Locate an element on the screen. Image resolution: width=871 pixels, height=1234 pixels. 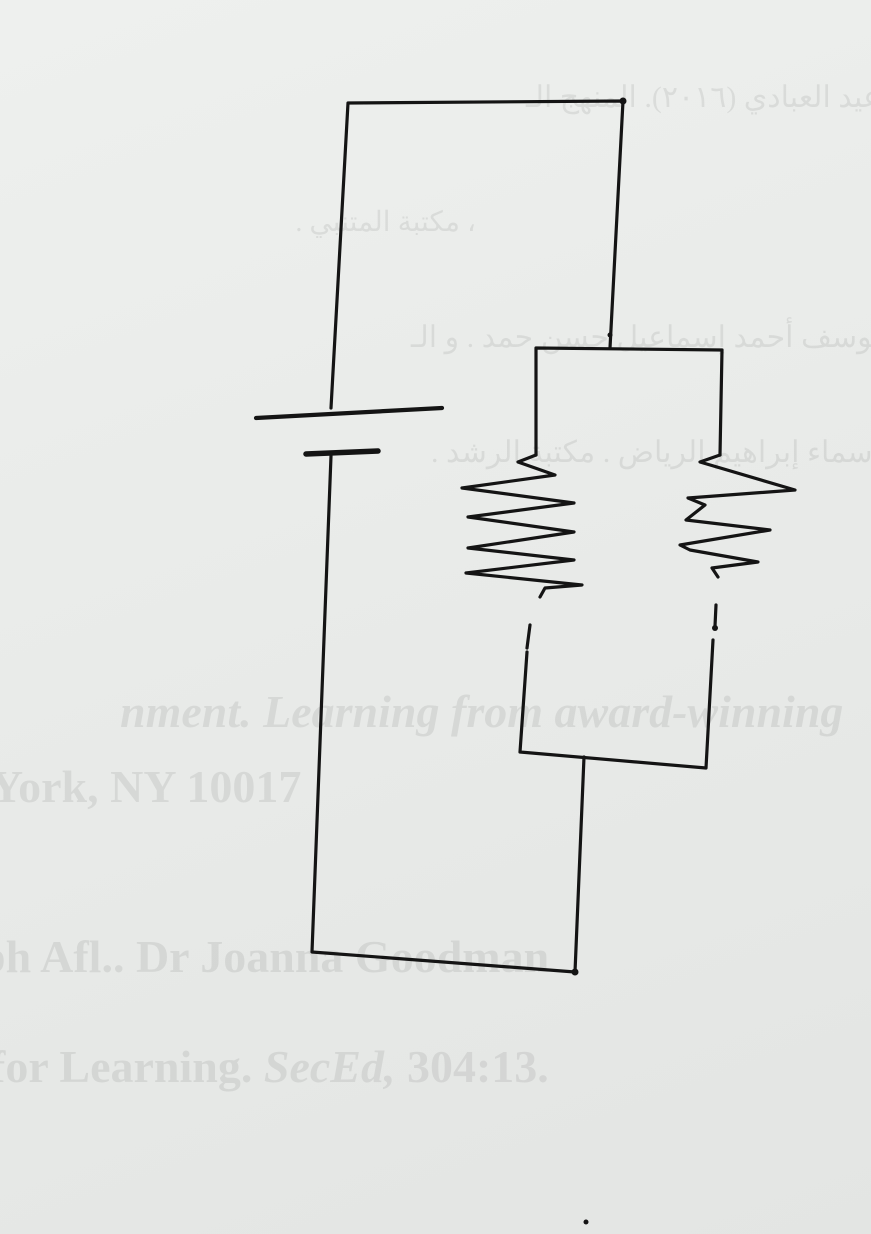
battery-negative-plate is located at coordinates (342, 452).